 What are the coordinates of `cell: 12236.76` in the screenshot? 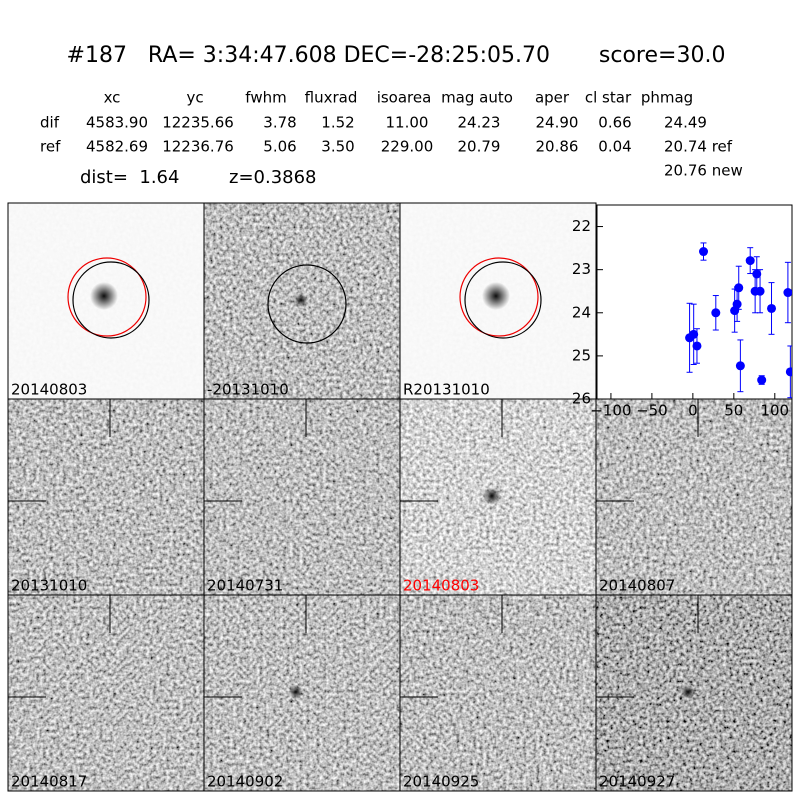 It's located at (198, 147).